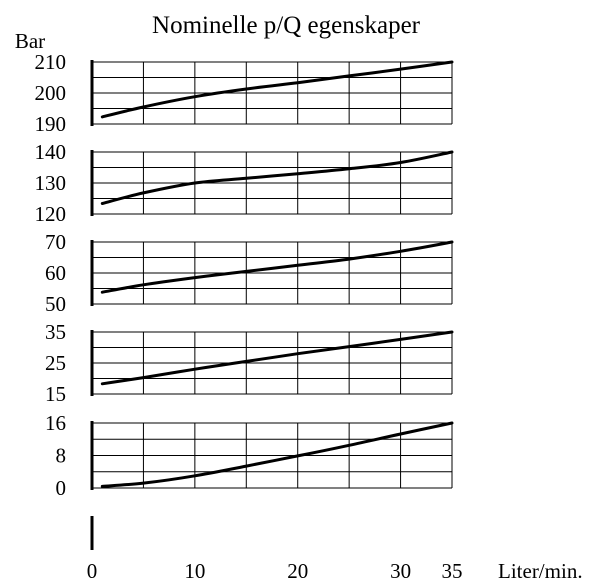  I want to click on y-tick-label: 16, so click(55, 423).